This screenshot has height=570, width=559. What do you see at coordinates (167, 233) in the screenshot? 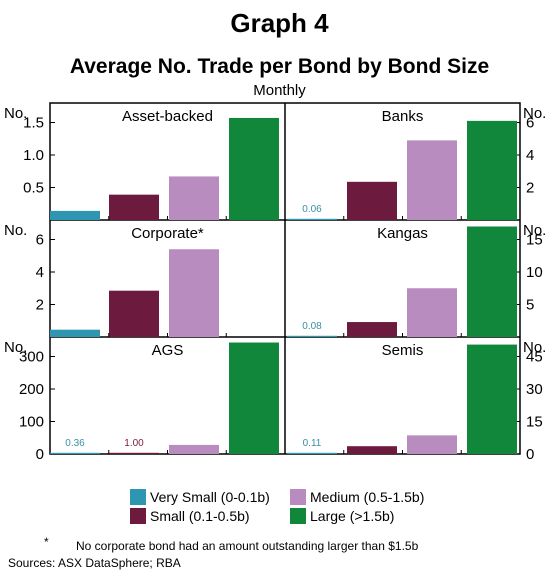
I see `panel-title-corporate: Corporate*` at bounding box center [167, 233].